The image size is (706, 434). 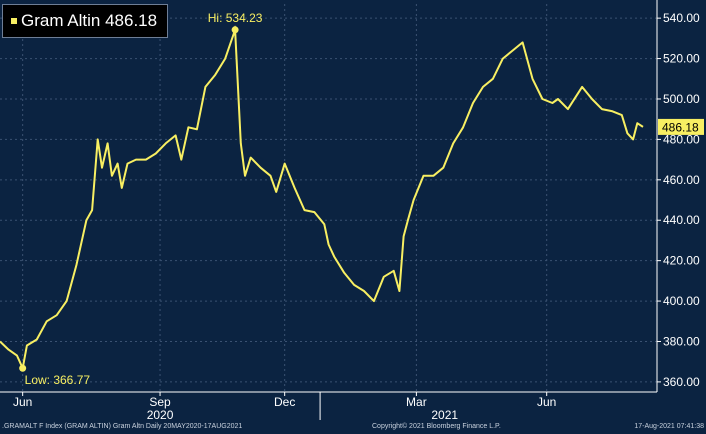 I want to click on annotation-label: Hi: 534.23, so click(x=235, y=18).